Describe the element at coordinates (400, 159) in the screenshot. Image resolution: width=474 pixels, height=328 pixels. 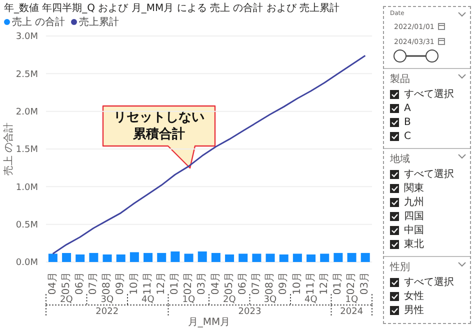
I see `text: 地域` at that location.